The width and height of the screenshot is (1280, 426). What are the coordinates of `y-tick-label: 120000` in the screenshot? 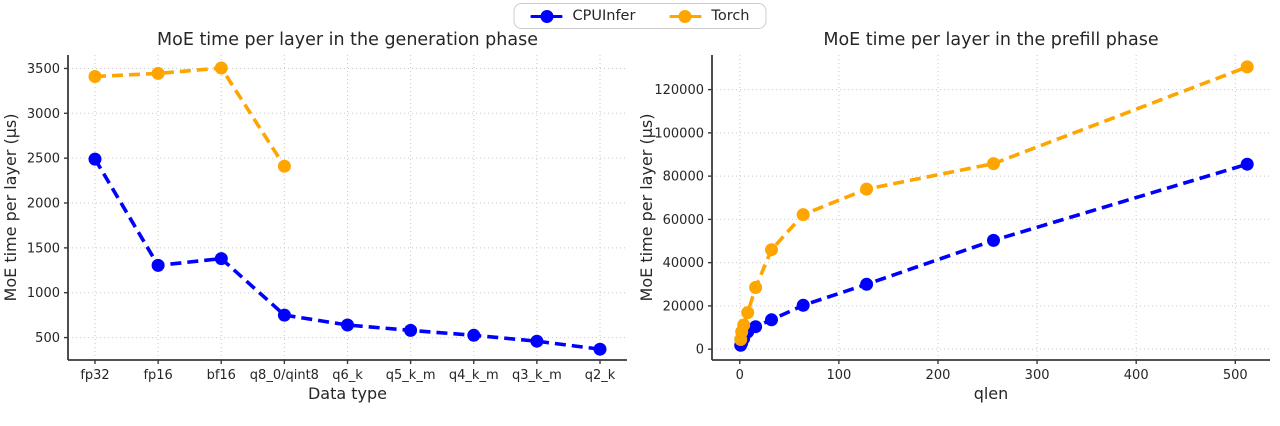 It's located at (679, 90).